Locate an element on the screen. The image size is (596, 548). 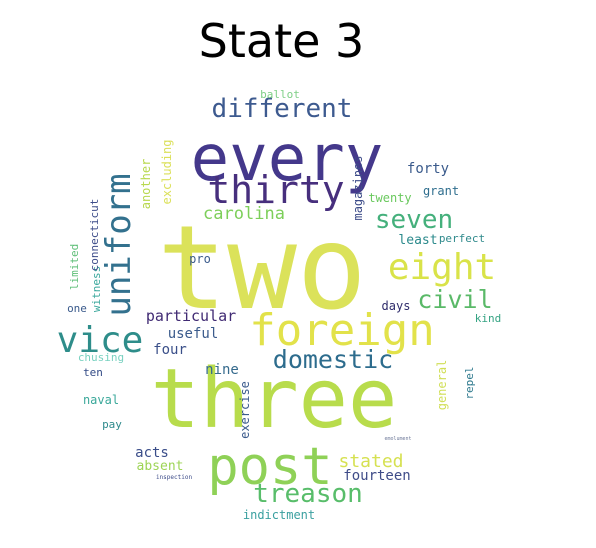
word-two: two is located at coordinates (262, 268).